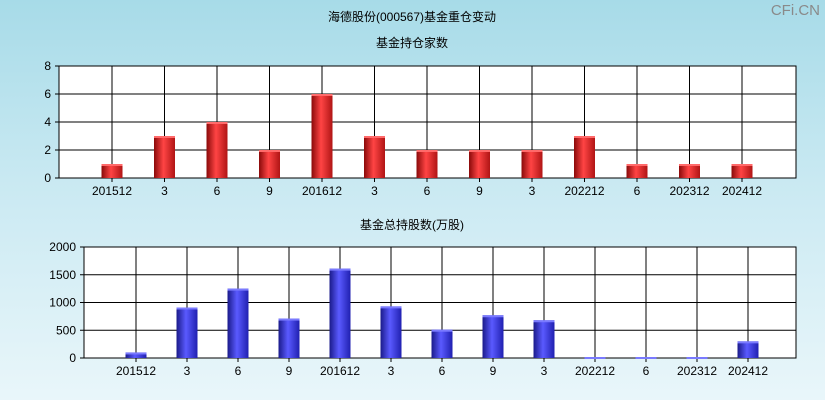  What do you see at coordinates (742, 191) in the screenshot?
I see `chart-1-x-tick-label: 202412` at bounding box center [742, 191].